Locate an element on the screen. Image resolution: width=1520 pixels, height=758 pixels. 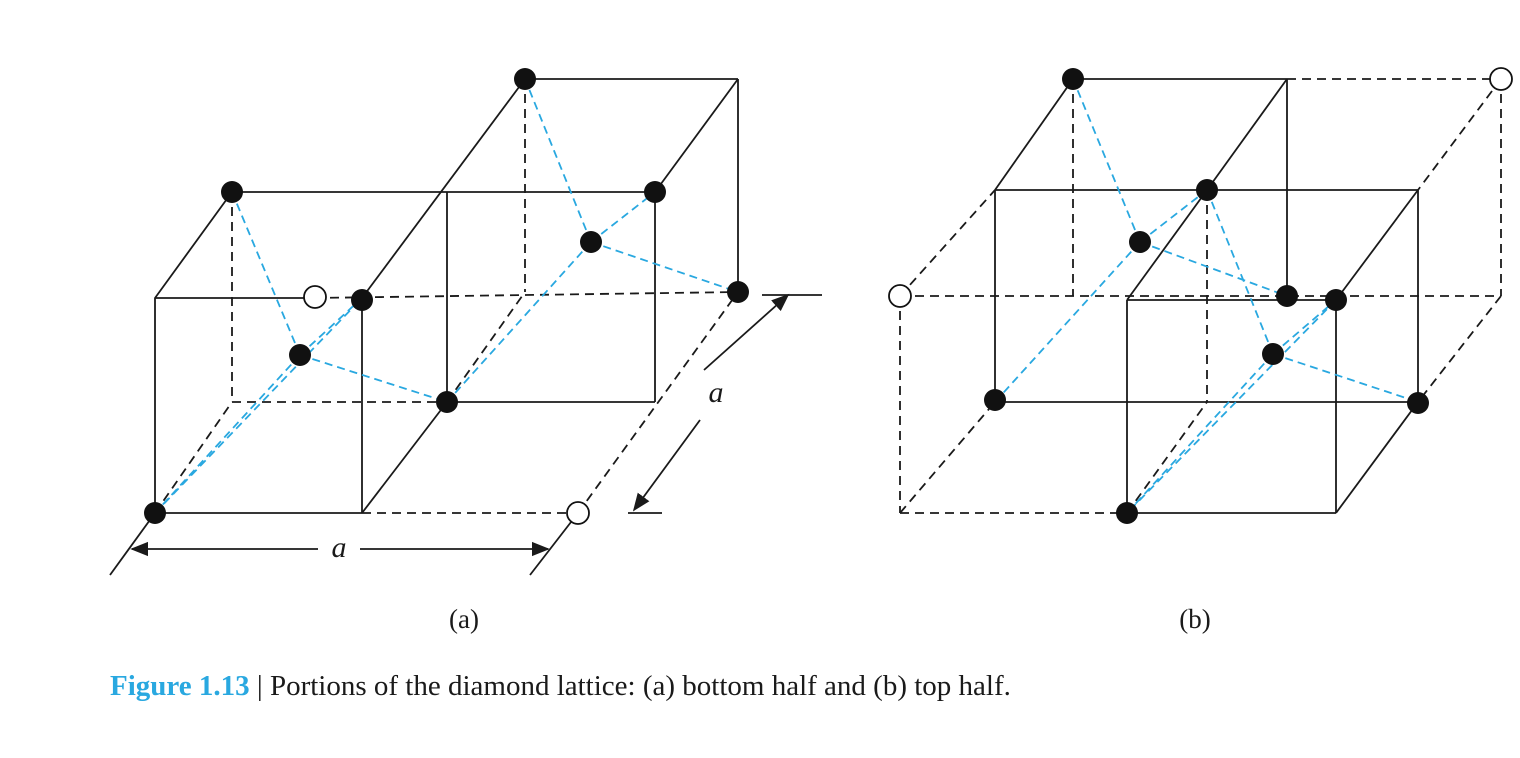
dimension-label-horizontal: a is located at coordinates (339, 547).